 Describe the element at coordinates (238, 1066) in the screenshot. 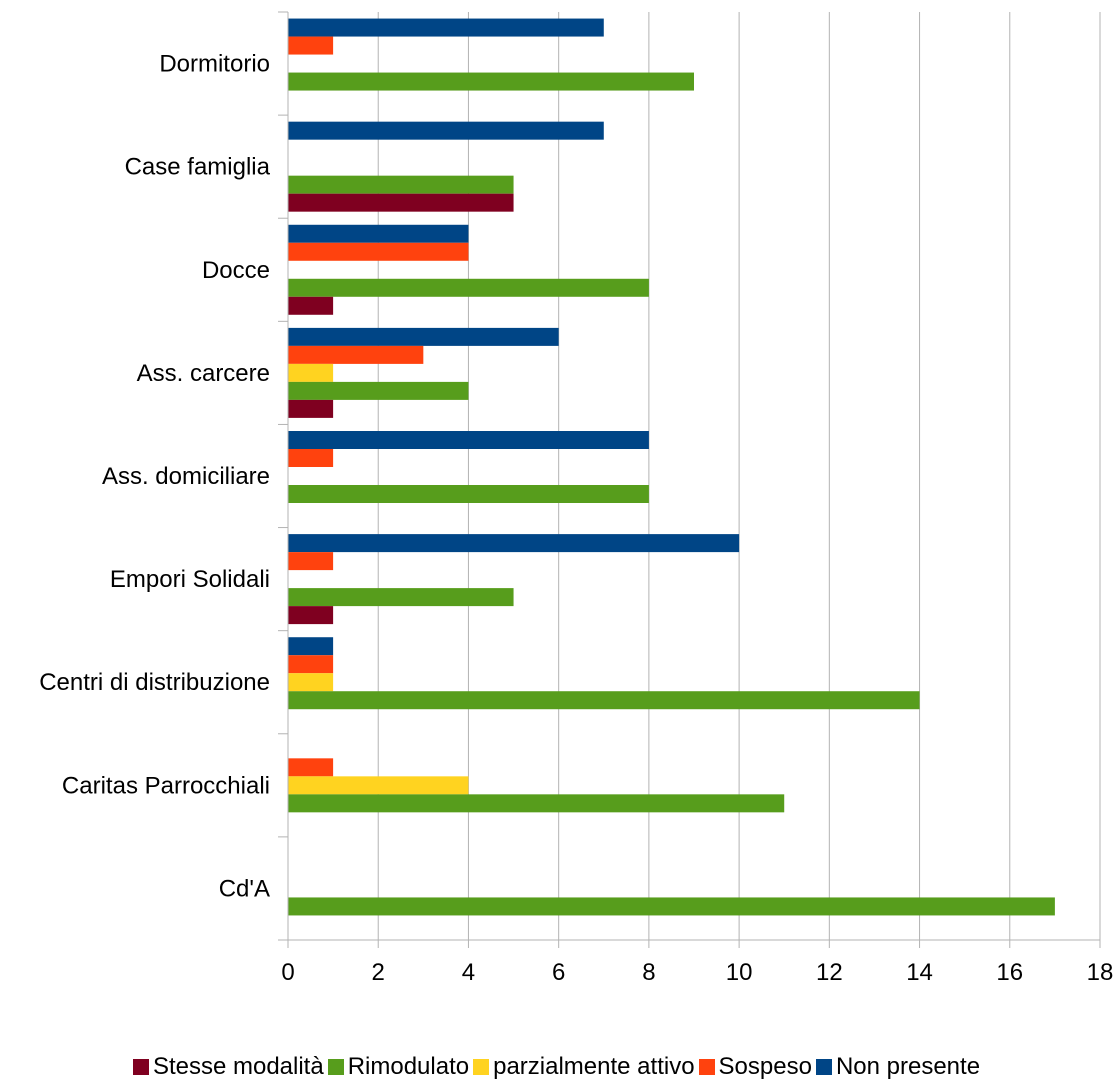

I see `legend-label: Stesse modalità` at that location.